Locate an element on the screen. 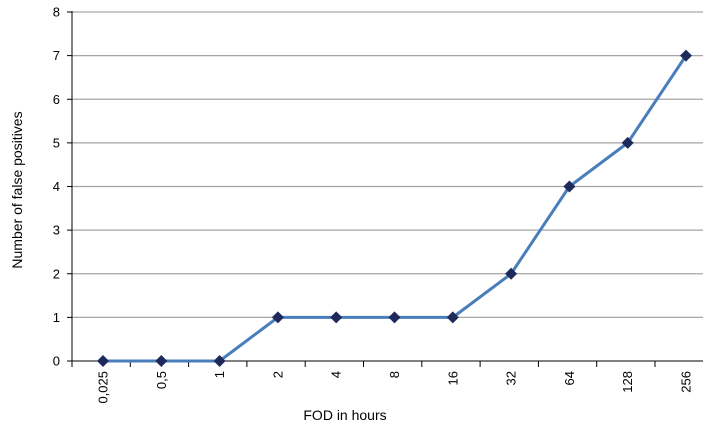 The image size is (703, 433). y-tick-label-7: 7 is located at coordinates (56, 55).